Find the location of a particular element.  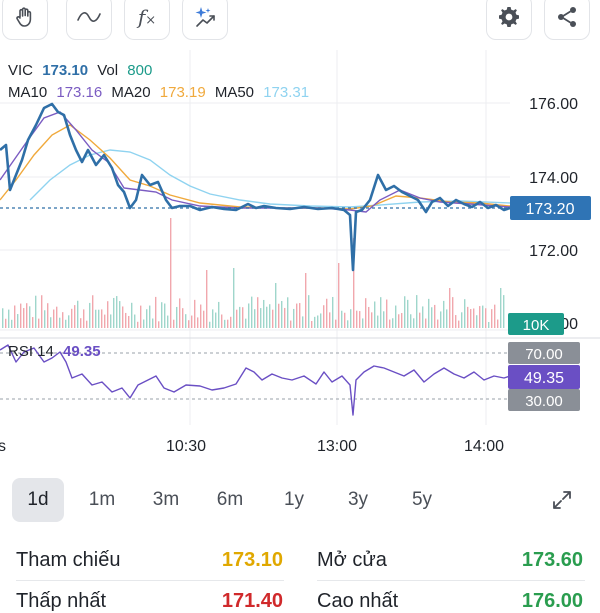

period-1m-button: 1m is located at coordinates (102, 500).